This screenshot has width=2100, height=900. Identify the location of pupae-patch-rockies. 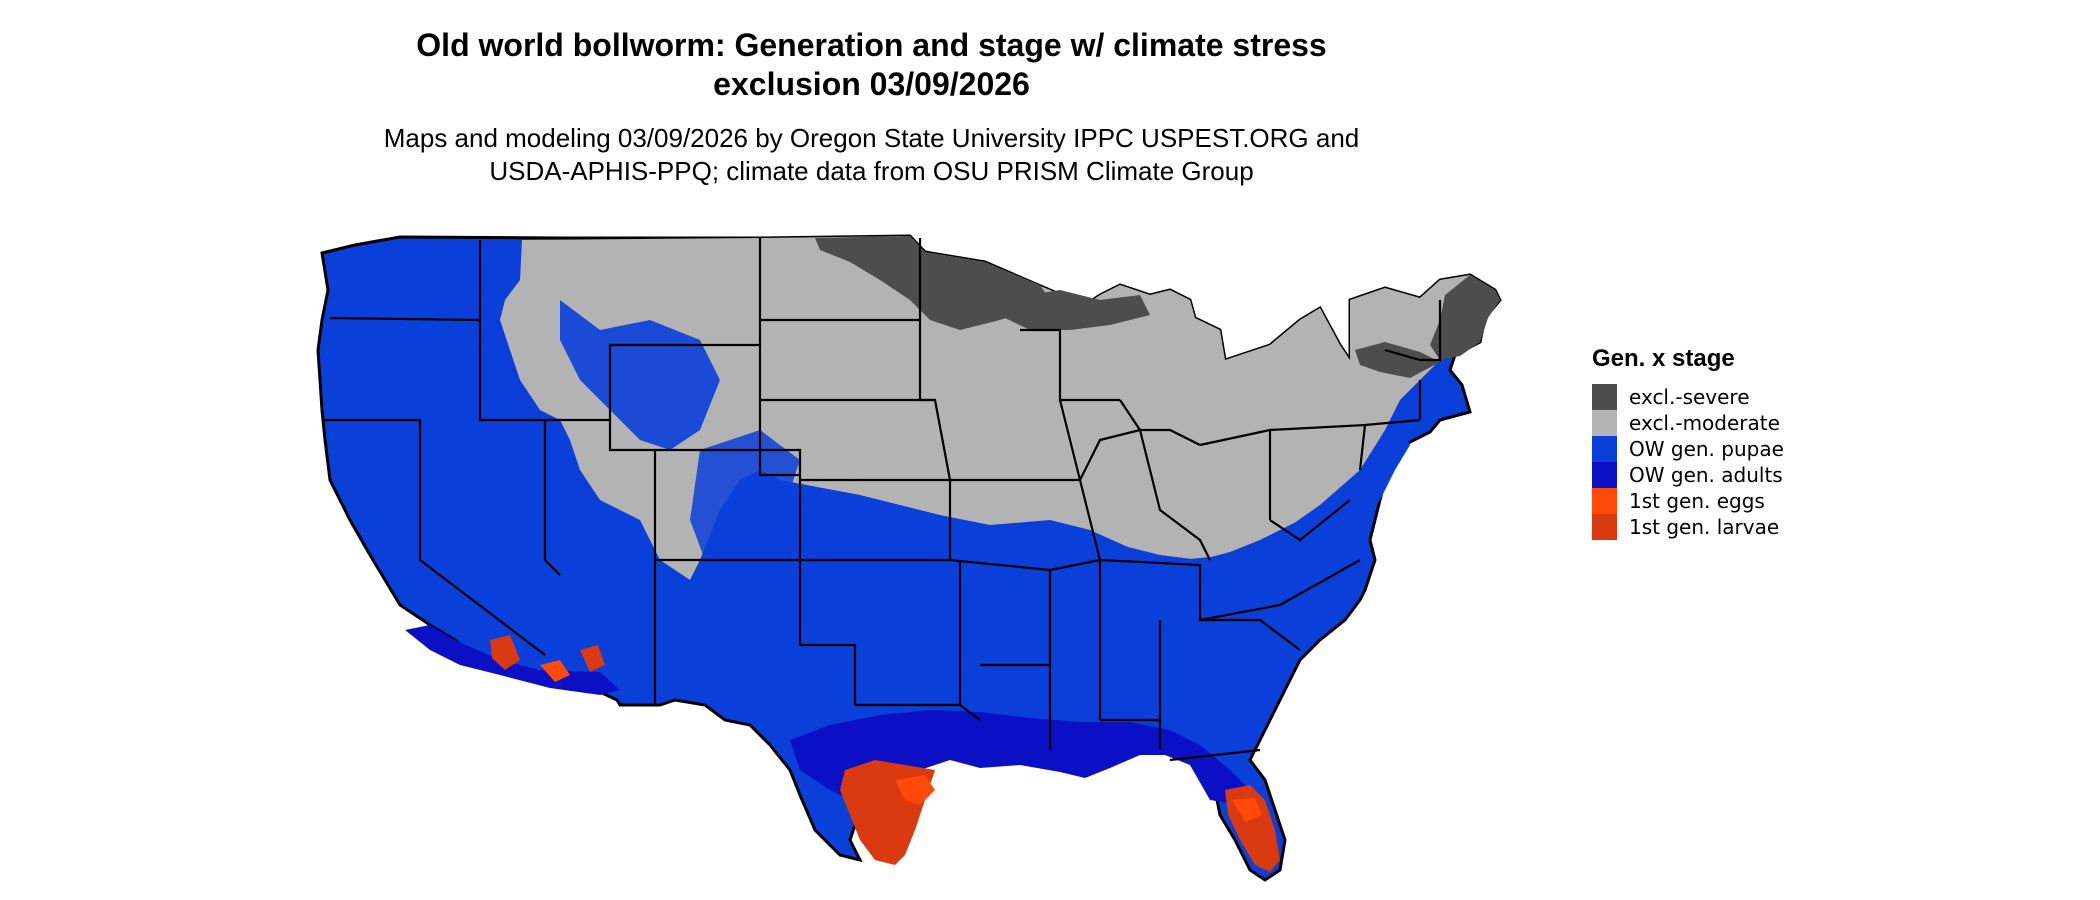
(640, 375).